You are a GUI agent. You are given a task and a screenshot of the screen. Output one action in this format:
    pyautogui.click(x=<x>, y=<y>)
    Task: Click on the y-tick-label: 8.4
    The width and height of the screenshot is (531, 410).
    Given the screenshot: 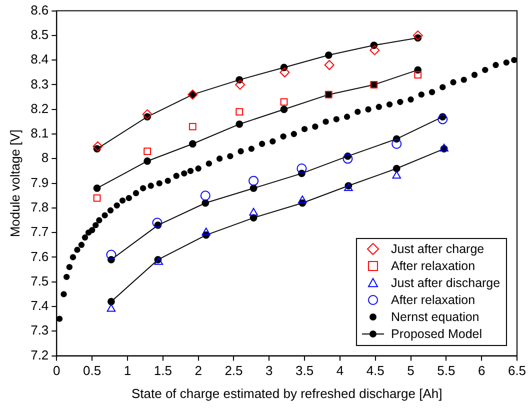 What is the action you would take?
    pyautogui.click(x=39, y=59)
    